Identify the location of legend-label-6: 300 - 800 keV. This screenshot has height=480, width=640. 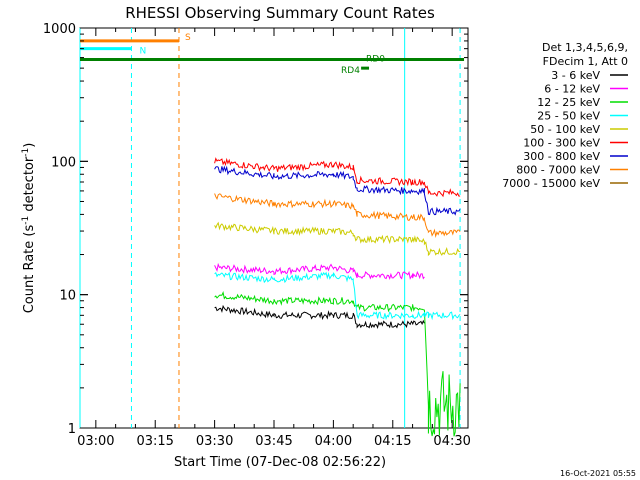
(561, 156).